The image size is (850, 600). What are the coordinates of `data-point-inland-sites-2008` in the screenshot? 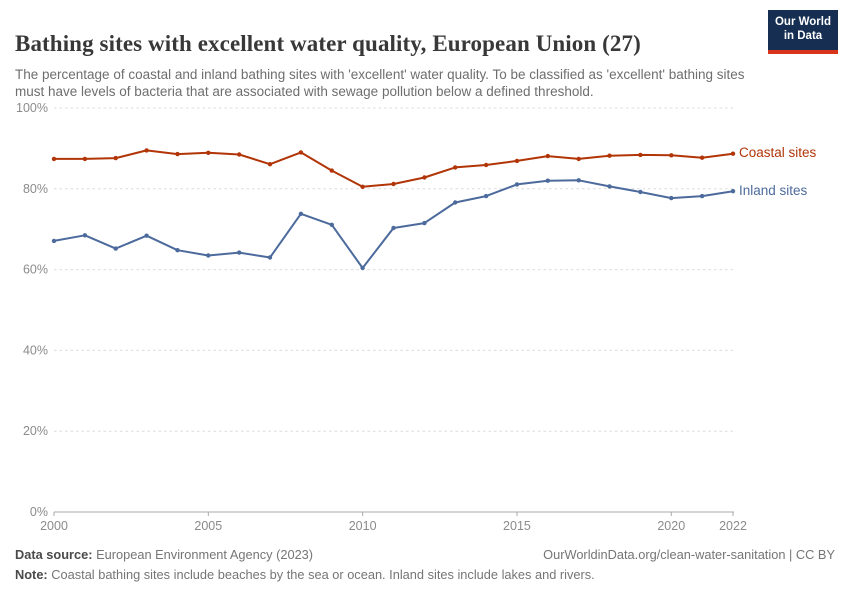 It's located at (301, 213).